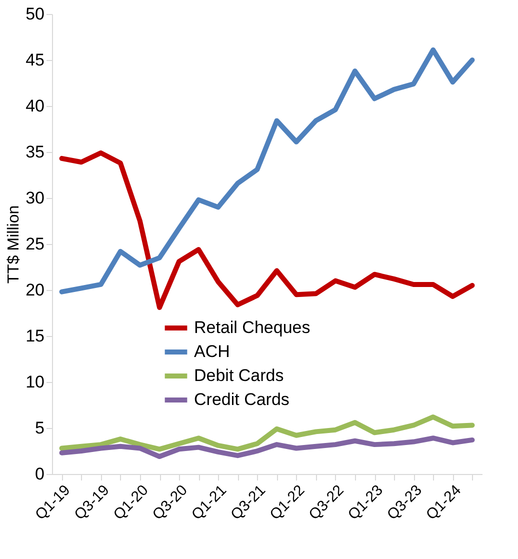 This screenshot has width=518, height=559. Describe the element at coordinates (14, 244) in the screenshot. I see `y-axis-title: TT$ Million` at that location.